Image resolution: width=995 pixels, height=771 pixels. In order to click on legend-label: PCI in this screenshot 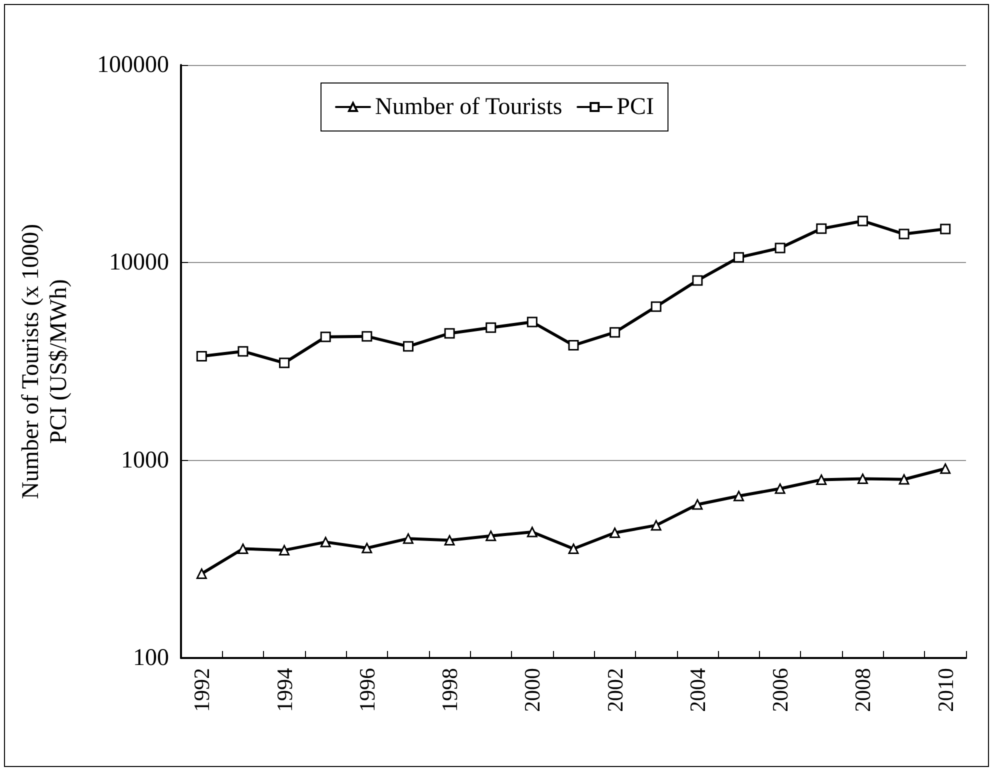, I will do `click(635, 107)`.